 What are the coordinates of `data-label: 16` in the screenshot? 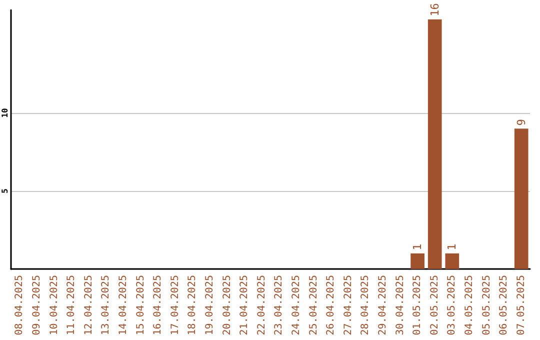 It's located at (435, 9).